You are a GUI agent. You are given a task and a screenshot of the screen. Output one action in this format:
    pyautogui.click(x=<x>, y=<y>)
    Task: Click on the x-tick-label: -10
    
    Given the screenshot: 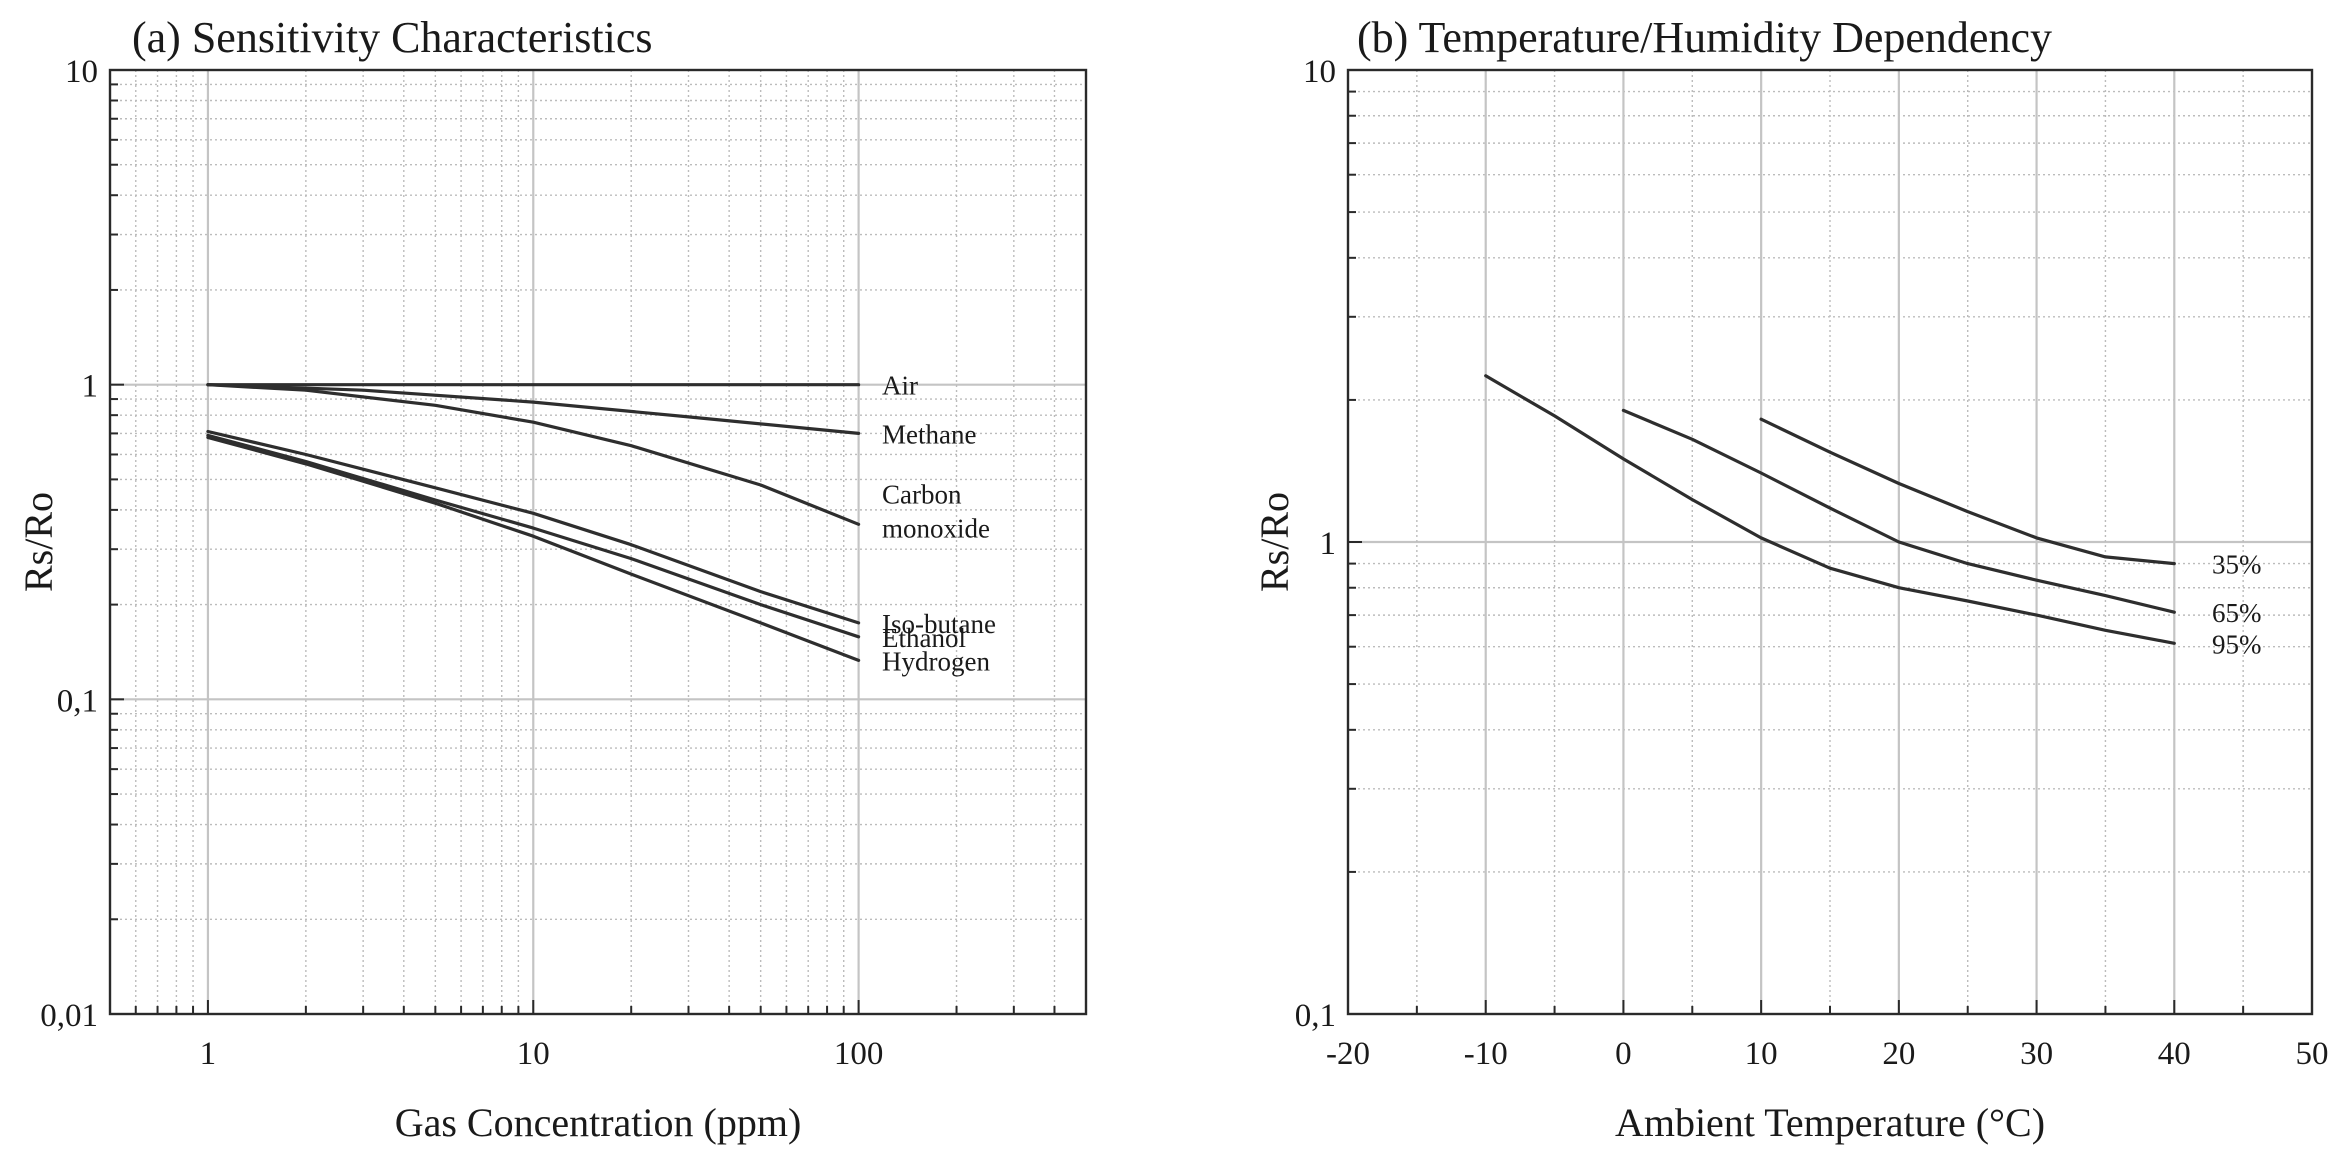 What is the action you would take?
    pyautogui.click(x=1486, y=1054)
    